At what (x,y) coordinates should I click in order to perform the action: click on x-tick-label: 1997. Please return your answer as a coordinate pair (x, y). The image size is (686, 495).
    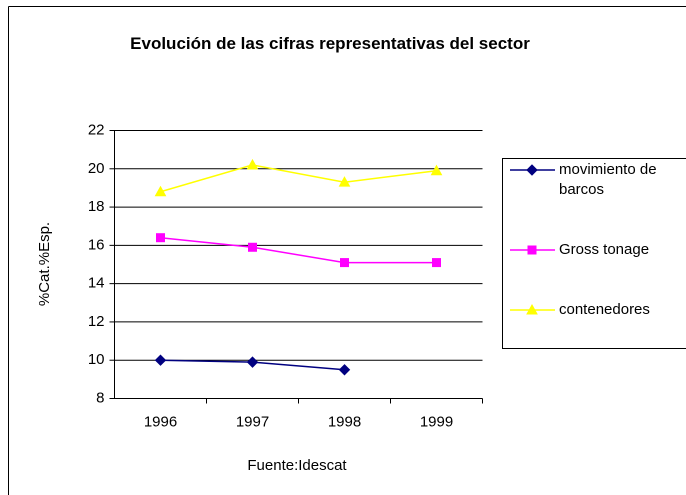
    Looking at the image, I should click on (252, 421).